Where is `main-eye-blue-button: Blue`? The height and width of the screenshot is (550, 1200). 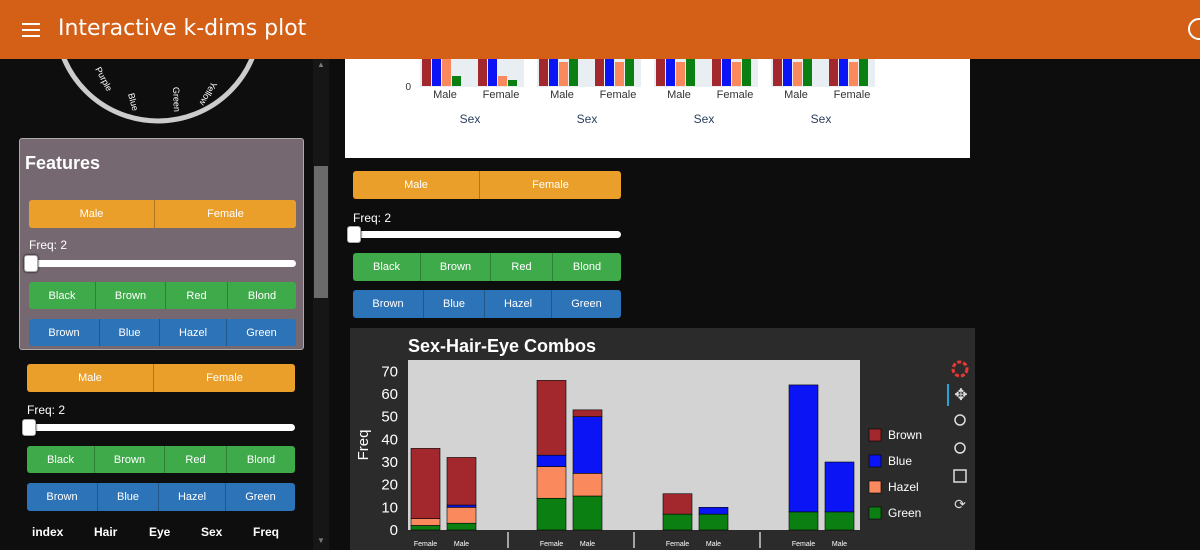
main-eye-blue-button: Blue is located at coordinates (454, 304).